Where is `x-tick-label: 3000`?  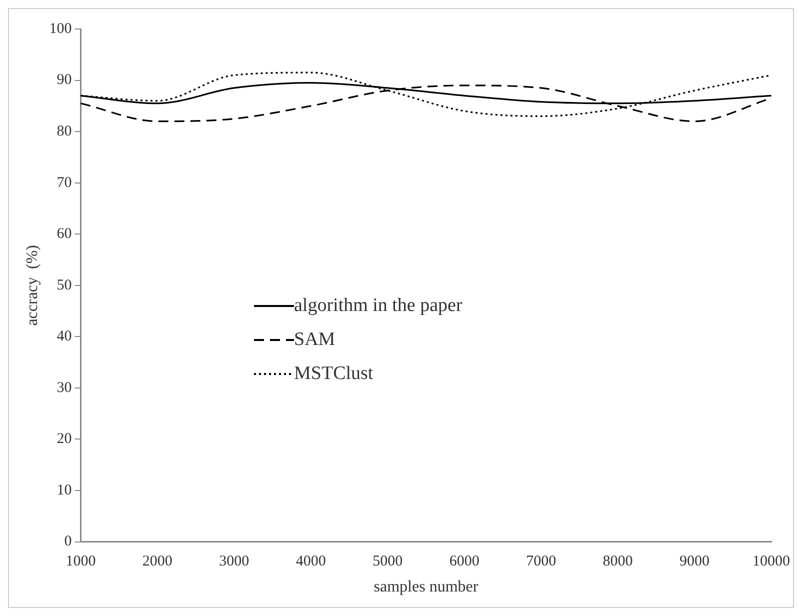 x-tick-label: 3000 is located at coordinates (234, 562).